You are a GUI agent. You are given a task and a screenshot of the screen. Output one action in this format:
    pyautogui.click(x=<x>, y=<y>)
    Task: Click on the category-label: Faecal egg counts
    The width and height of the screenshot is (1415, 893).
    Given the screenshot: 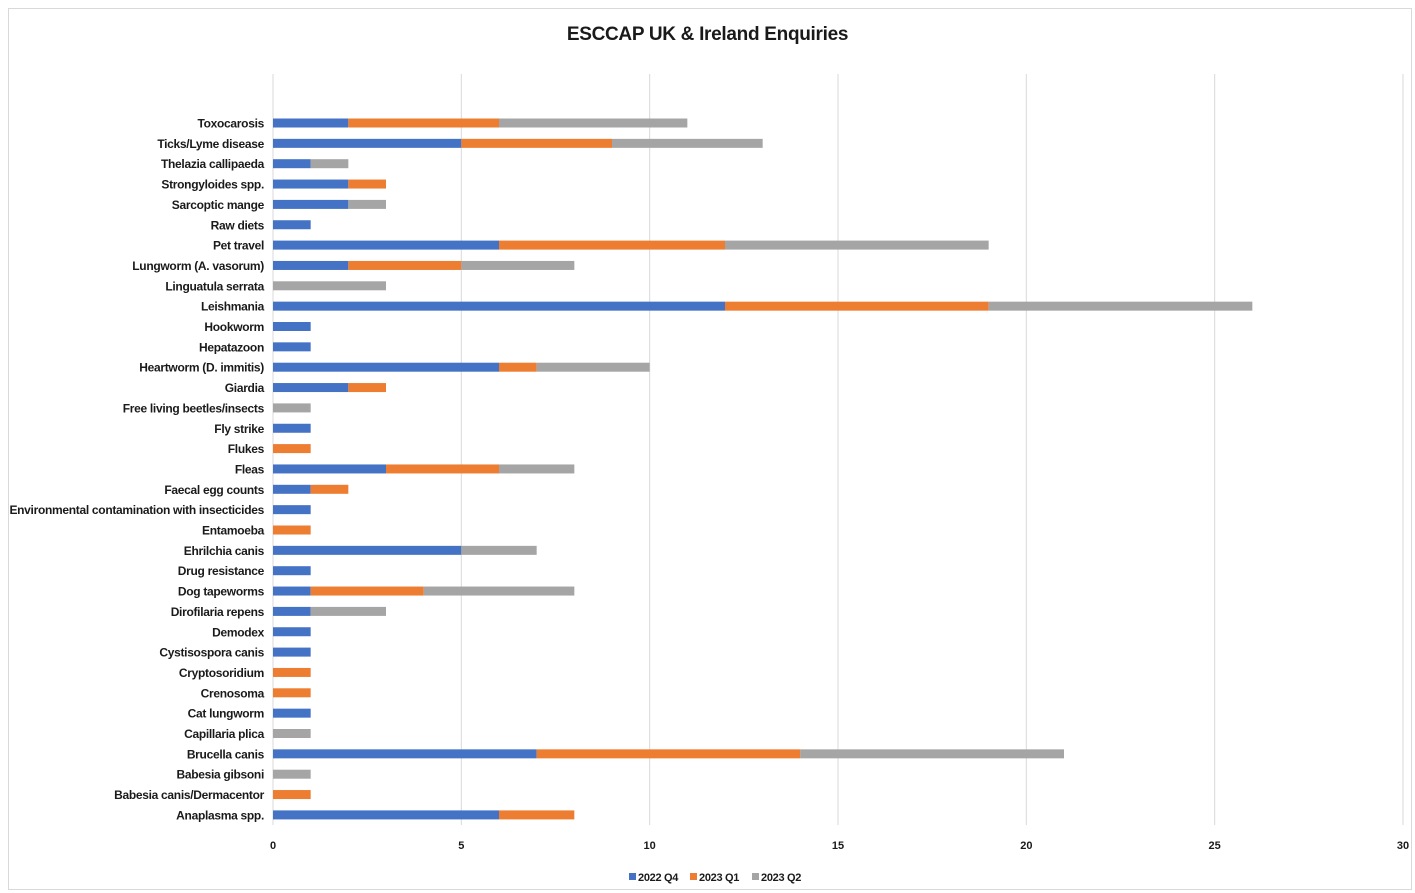 What is the action you would take?
    pyautogui.click(x=214, y=490)
    